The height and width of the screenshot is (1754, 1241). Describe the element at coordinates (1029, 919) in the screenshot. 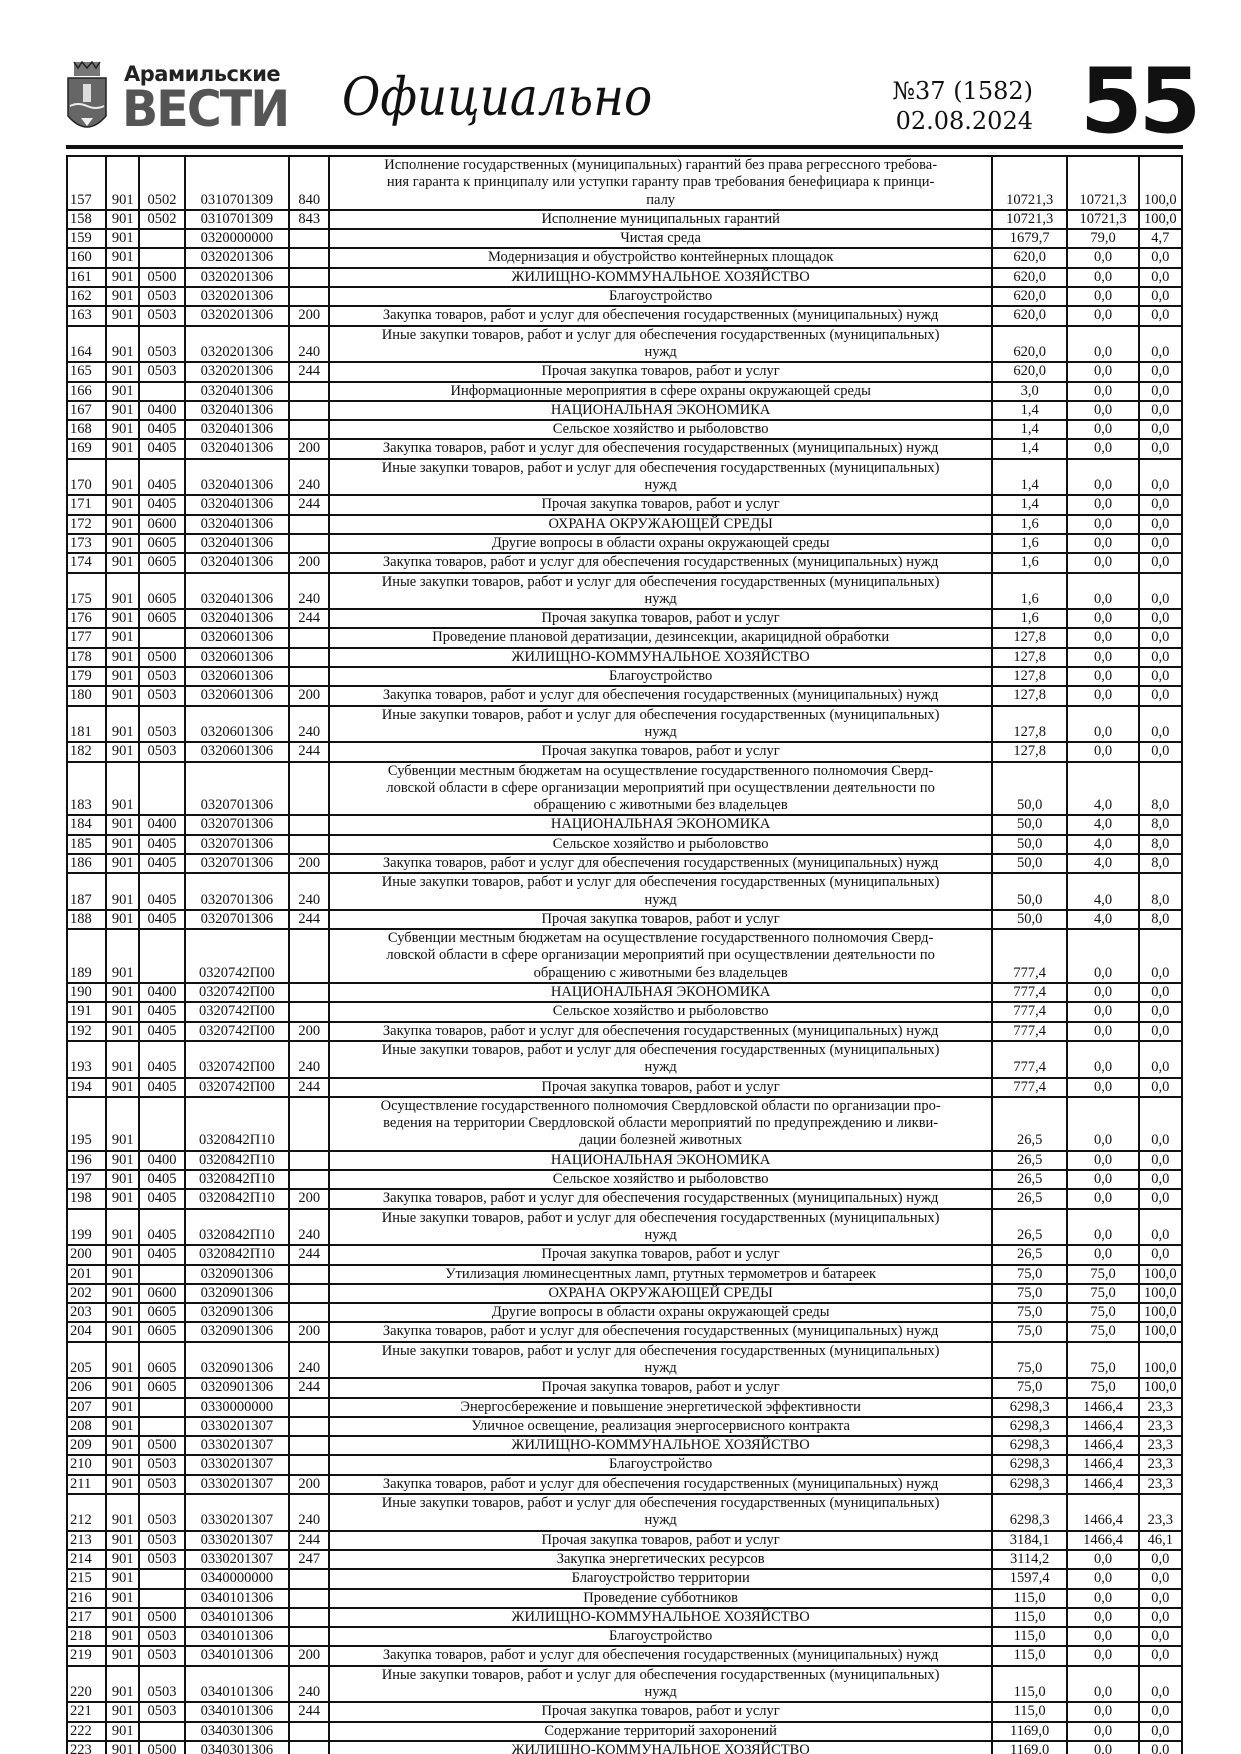

I see `planned-amount: 50,0` at that location.